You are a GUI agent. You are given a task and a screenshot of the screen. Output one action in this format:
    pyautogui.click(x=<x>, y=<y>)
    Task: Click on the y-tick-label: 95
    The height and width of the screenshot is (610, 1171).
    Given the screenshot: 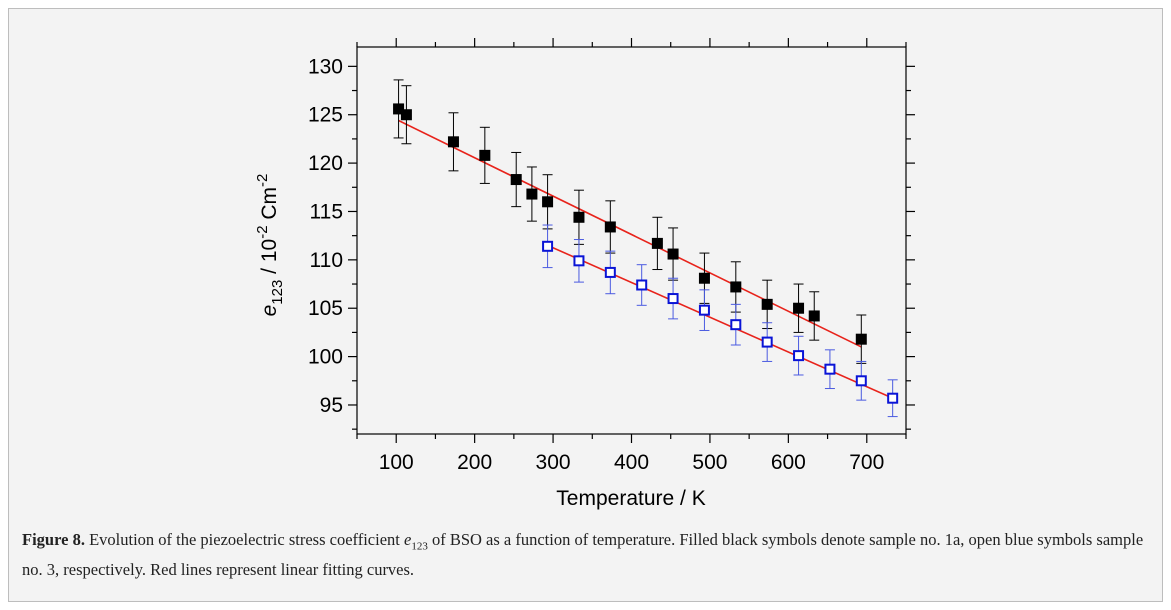 What is the action you would take?
    pyautogui.click(x=331, y=405)
    